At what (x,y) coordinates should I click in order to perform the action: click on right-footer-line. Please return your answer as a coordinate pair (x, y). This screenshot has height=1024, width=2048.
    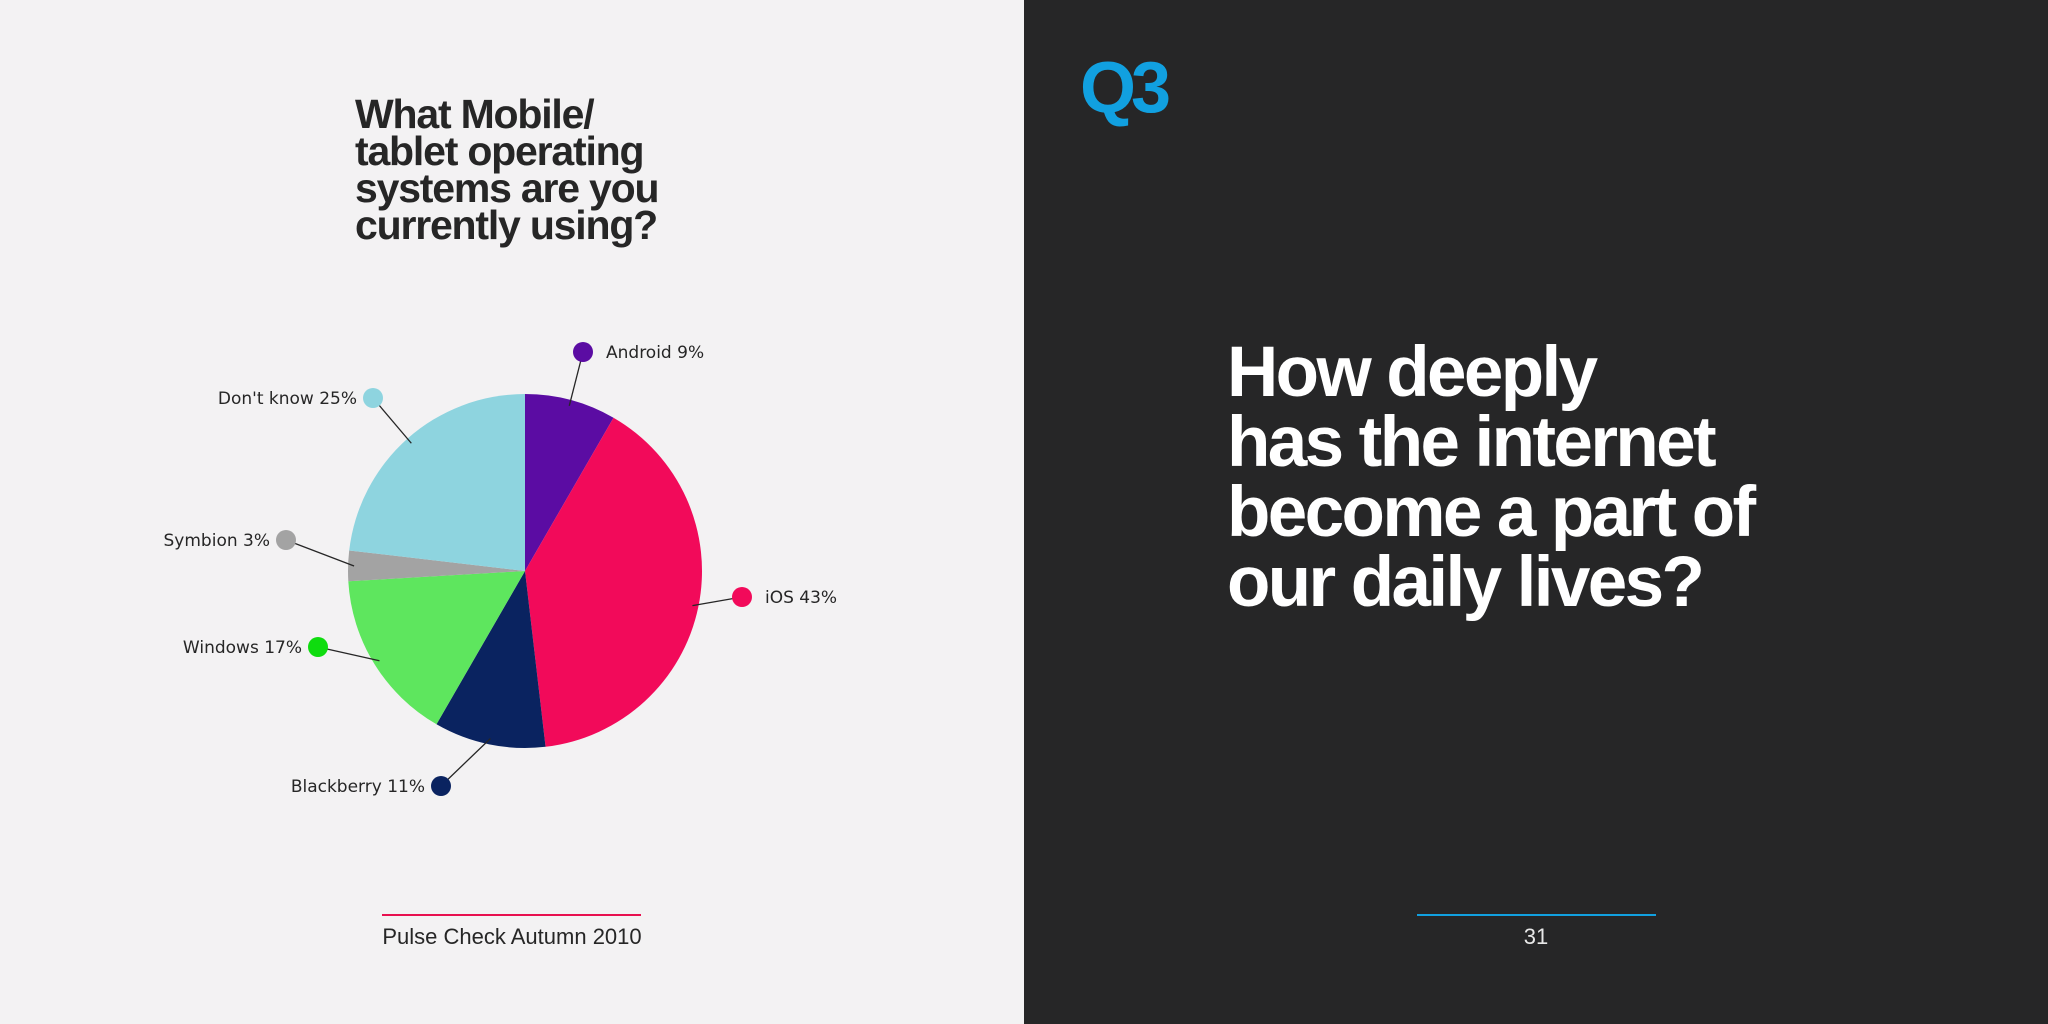
    Looking at the image, I should click on (1536, 915).